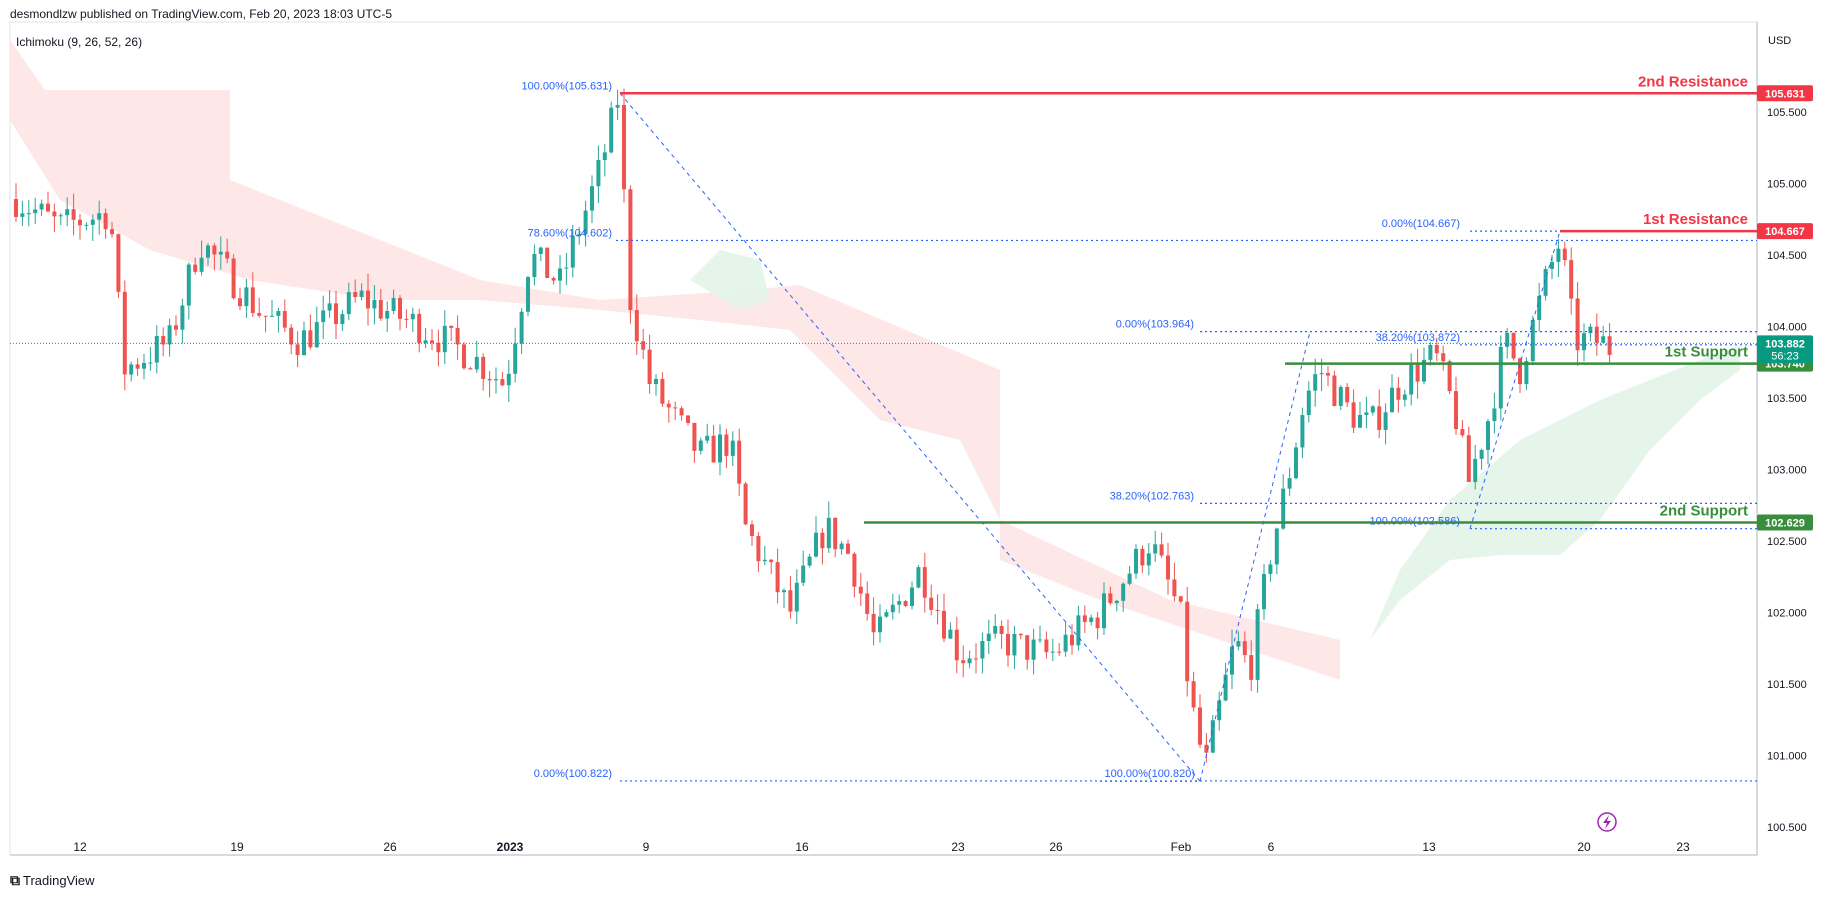 The width and height of the screenshot is (1832, 897). I want to click on x-tick-label: 2023, so click(510, 847).